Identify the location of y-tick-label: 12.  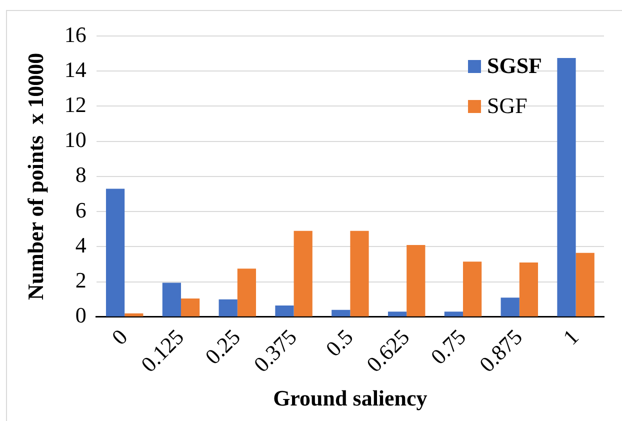
(75, 105).